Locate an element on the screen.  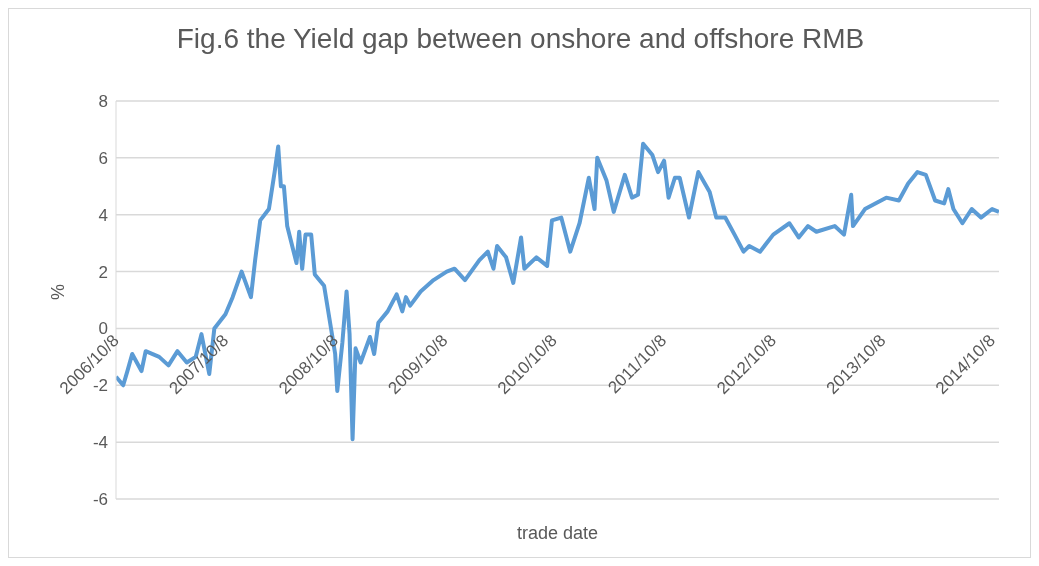
y-tick-label: 8 is located at coordinates (103, 102).